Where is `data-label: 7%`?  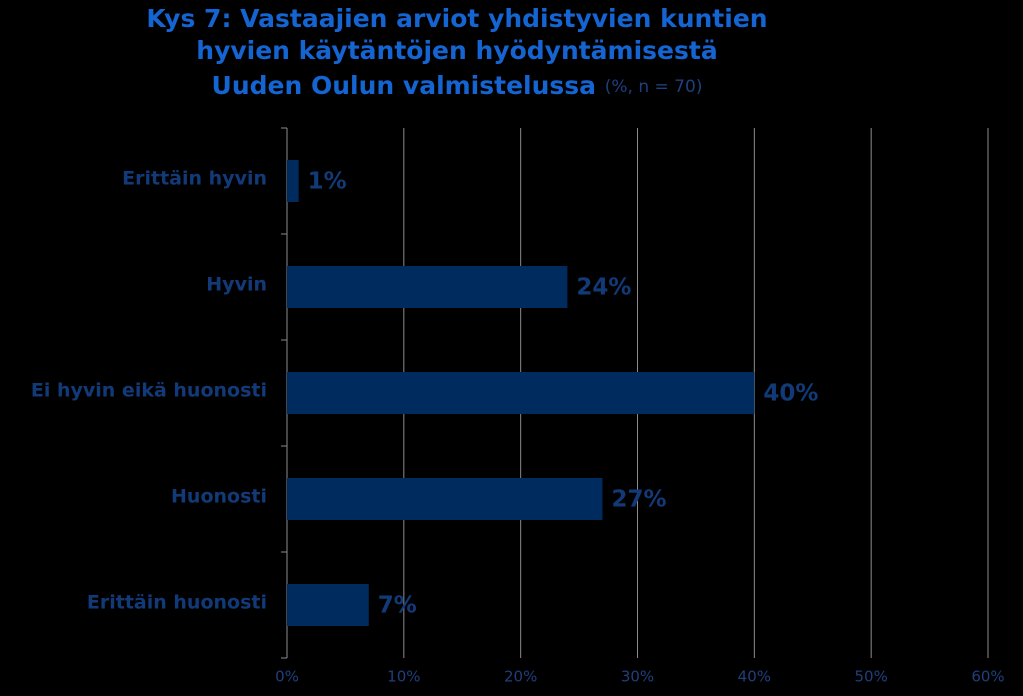
data-label: 7% is located at coordinates (397, 606).